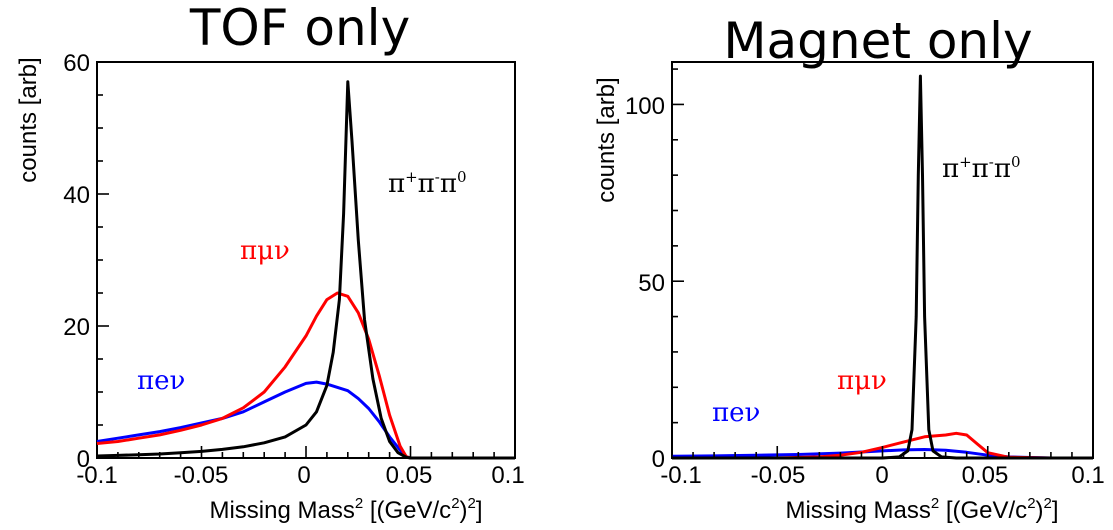  Describe the element at coordinates (201, 475) in the screenshot. I see `chart-tof-xtick: -0.05` at that location.